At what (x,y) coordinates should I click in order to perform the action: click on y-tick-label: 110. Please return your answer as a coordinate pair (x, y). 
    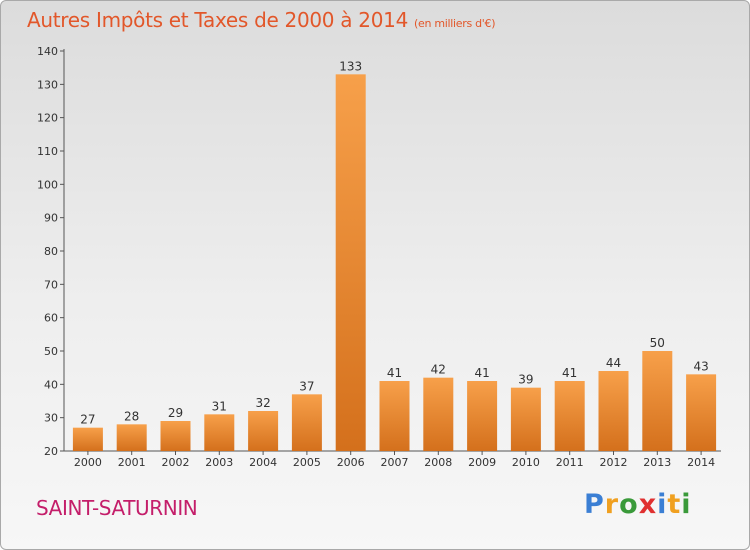
    Looking at the image, I should click on (47, 151).